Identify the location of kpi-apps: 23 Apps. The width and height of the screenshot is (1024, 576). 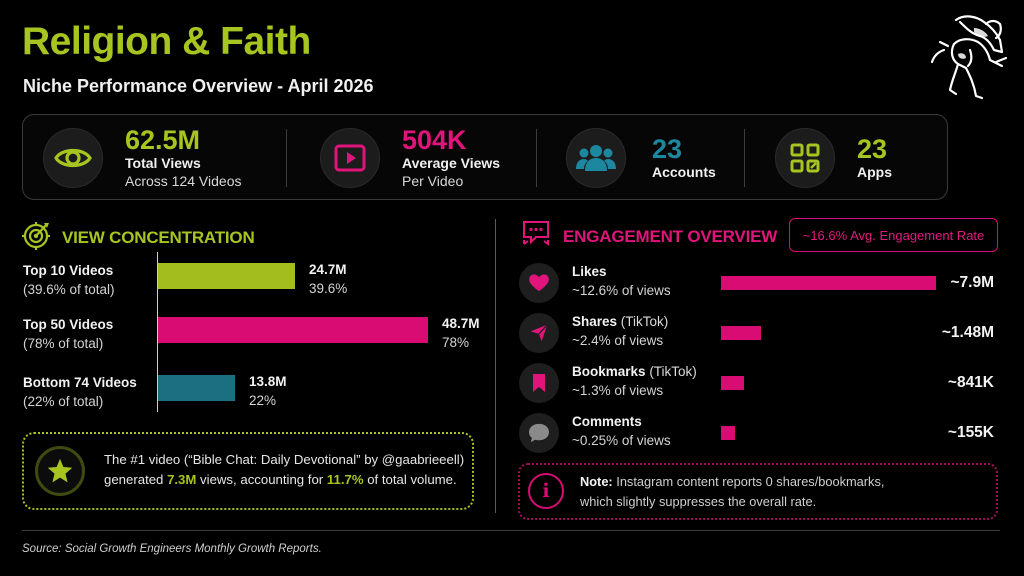
(833, 158).